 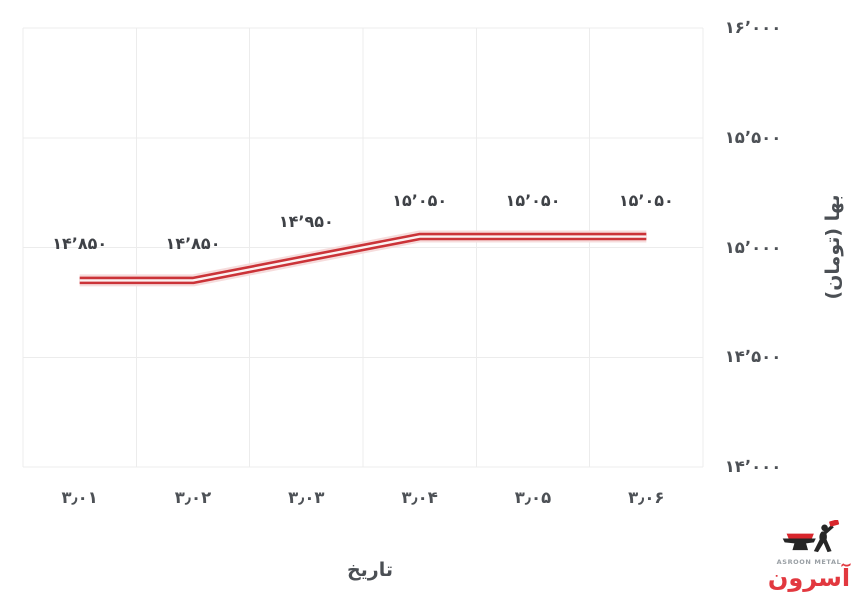 What do you see at coordinates (753, 137) in the screenshot?
I see `y-axis-tick-label: ۱۵٬۵۰۰` at bounding box center [753, 137].